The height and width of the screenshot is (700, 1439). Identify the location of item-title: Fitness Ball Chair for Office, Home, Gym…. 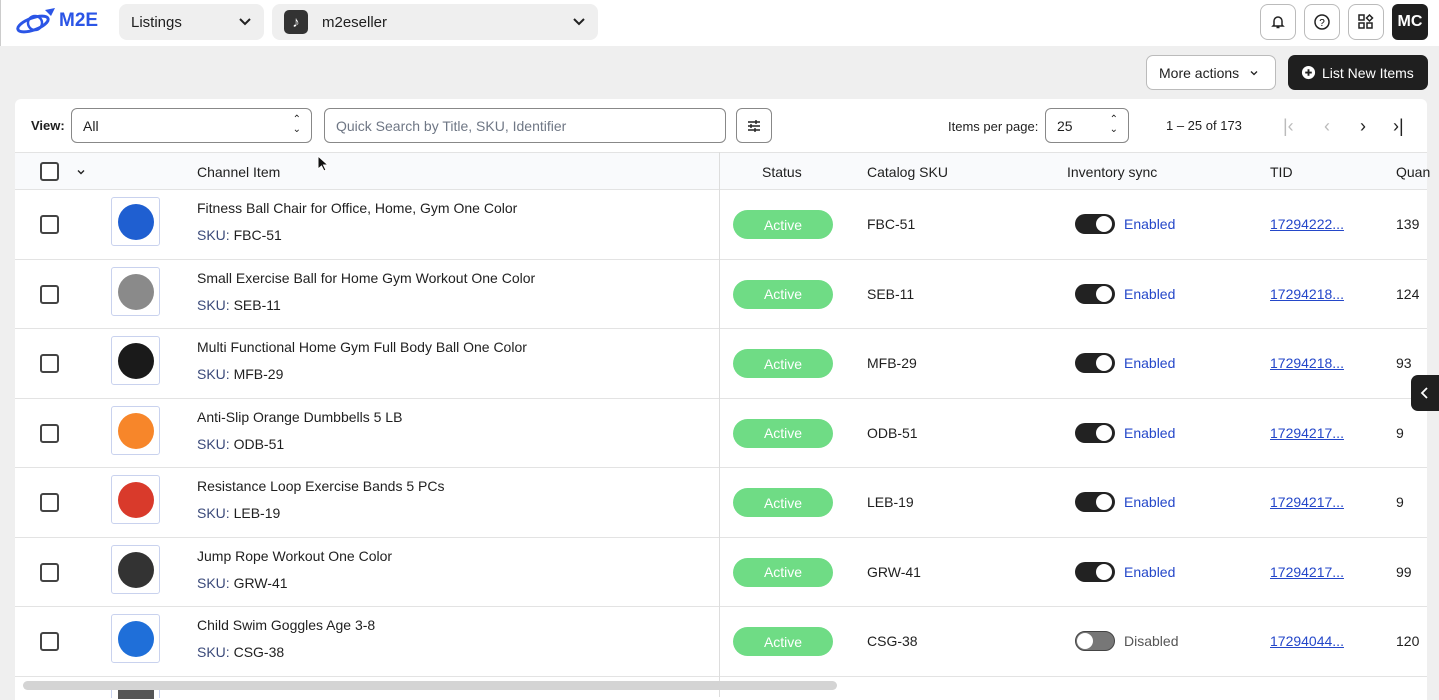
(357, 208).